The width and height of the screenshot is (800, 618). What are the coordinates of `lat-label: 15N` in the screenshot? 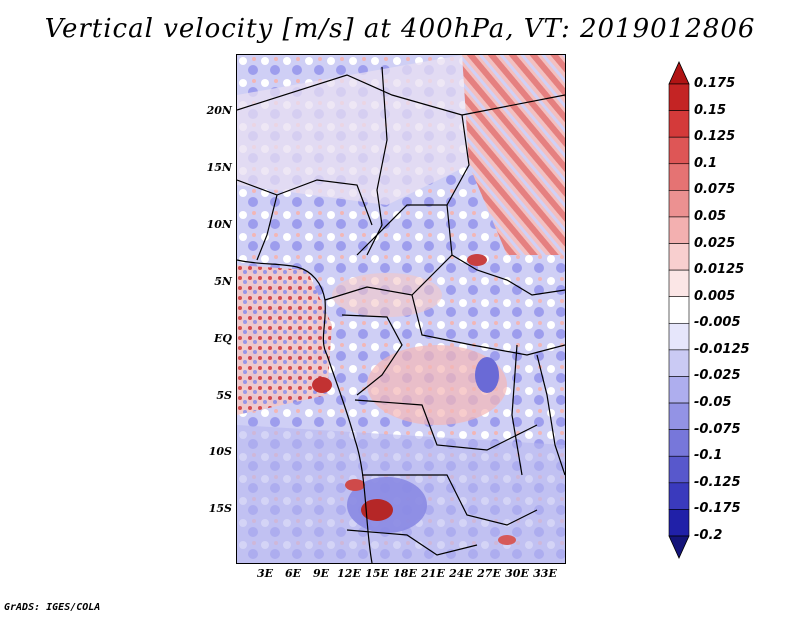 It's located at (219, 167).